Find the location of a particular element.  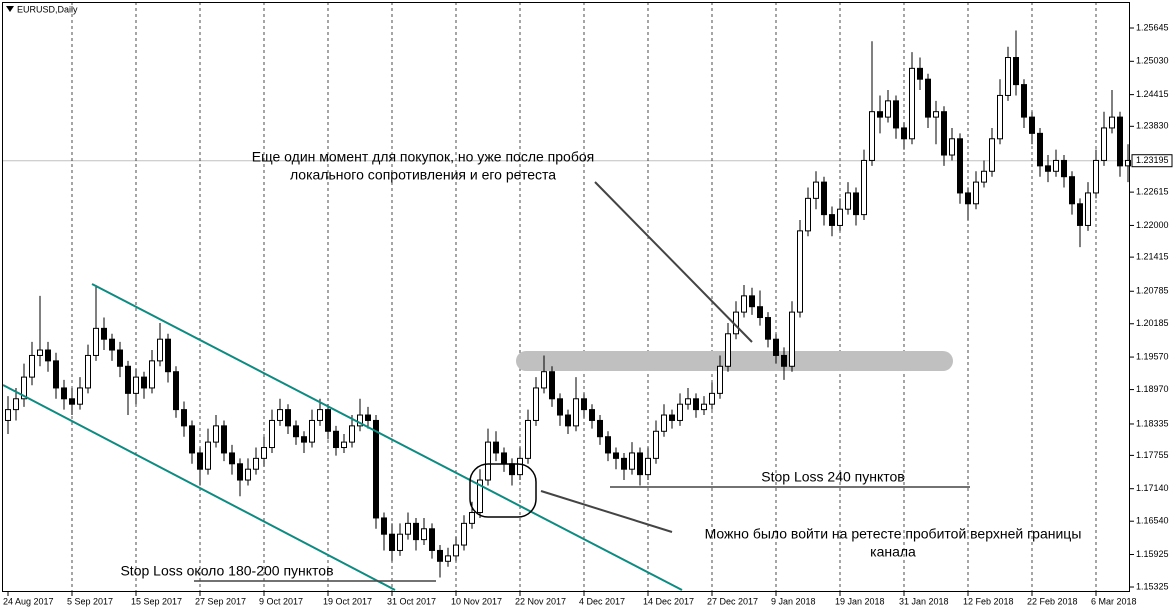

y-tick-label: 1.21415 is located at coordinates (1152, 257).